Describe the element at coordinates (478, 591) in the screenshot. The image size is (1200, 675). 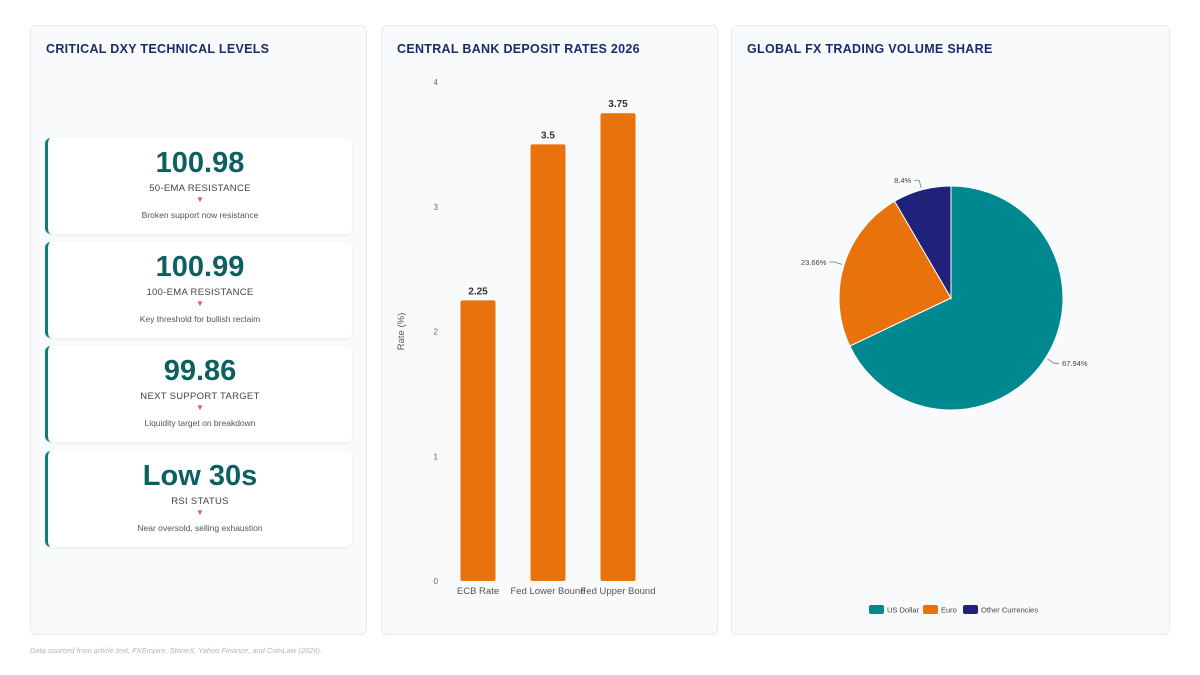
I see `x-tick-label: ECB Rate` at that location.